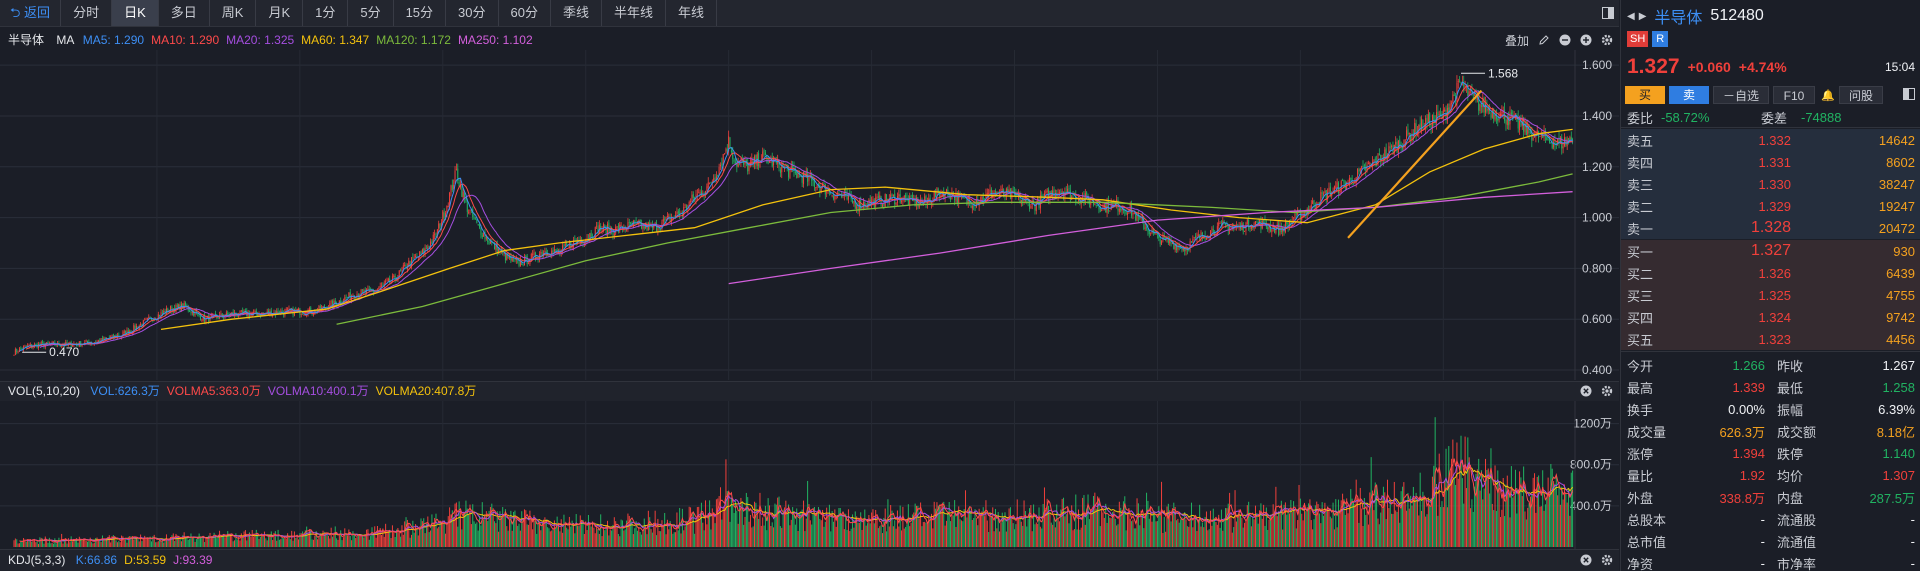  What do you see at coordinates (1828, 95) in the screenshot?
I see `bell-icon: 🔔` at bounding box center [1828, 95].